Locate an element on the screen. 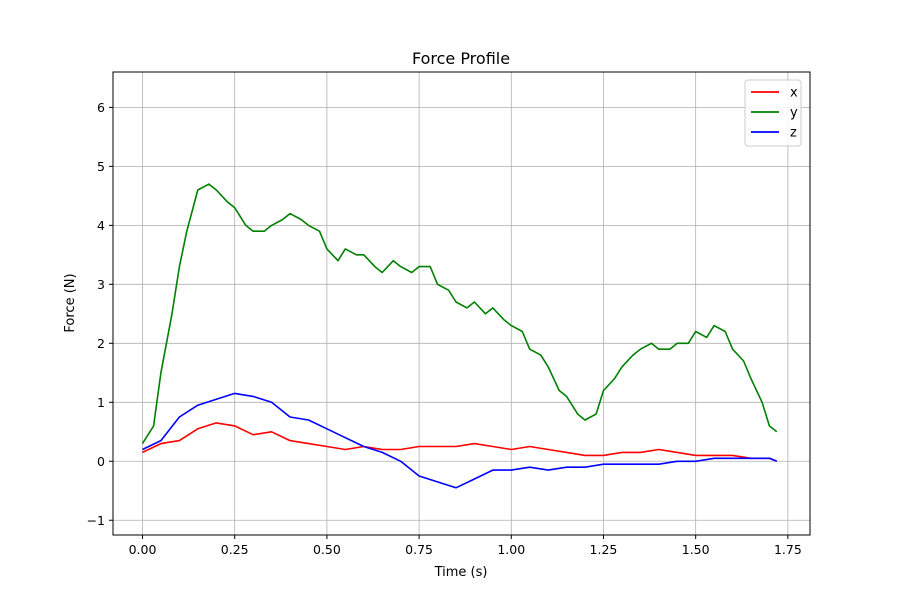 The width and height of the screenshot is (900, 600). y-tick-label: 1 is located at coordinates (101, 402).